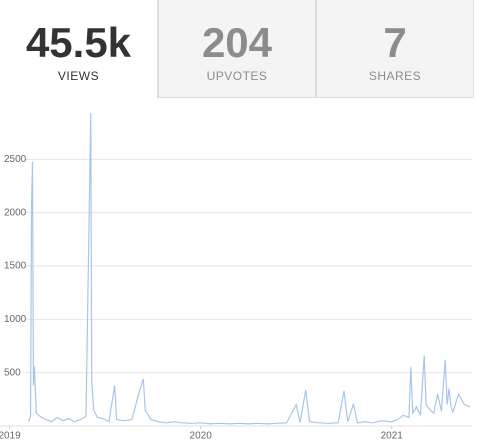 This screenshot has width=480, height=446. Describe the element at coordinates (12, 372) in the screenshot. I see `y-tick-label: 500` at that location.